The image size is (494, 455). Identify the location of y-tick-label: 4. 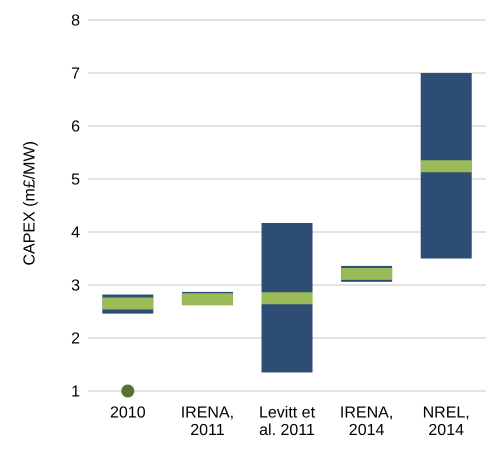
(75, 233).